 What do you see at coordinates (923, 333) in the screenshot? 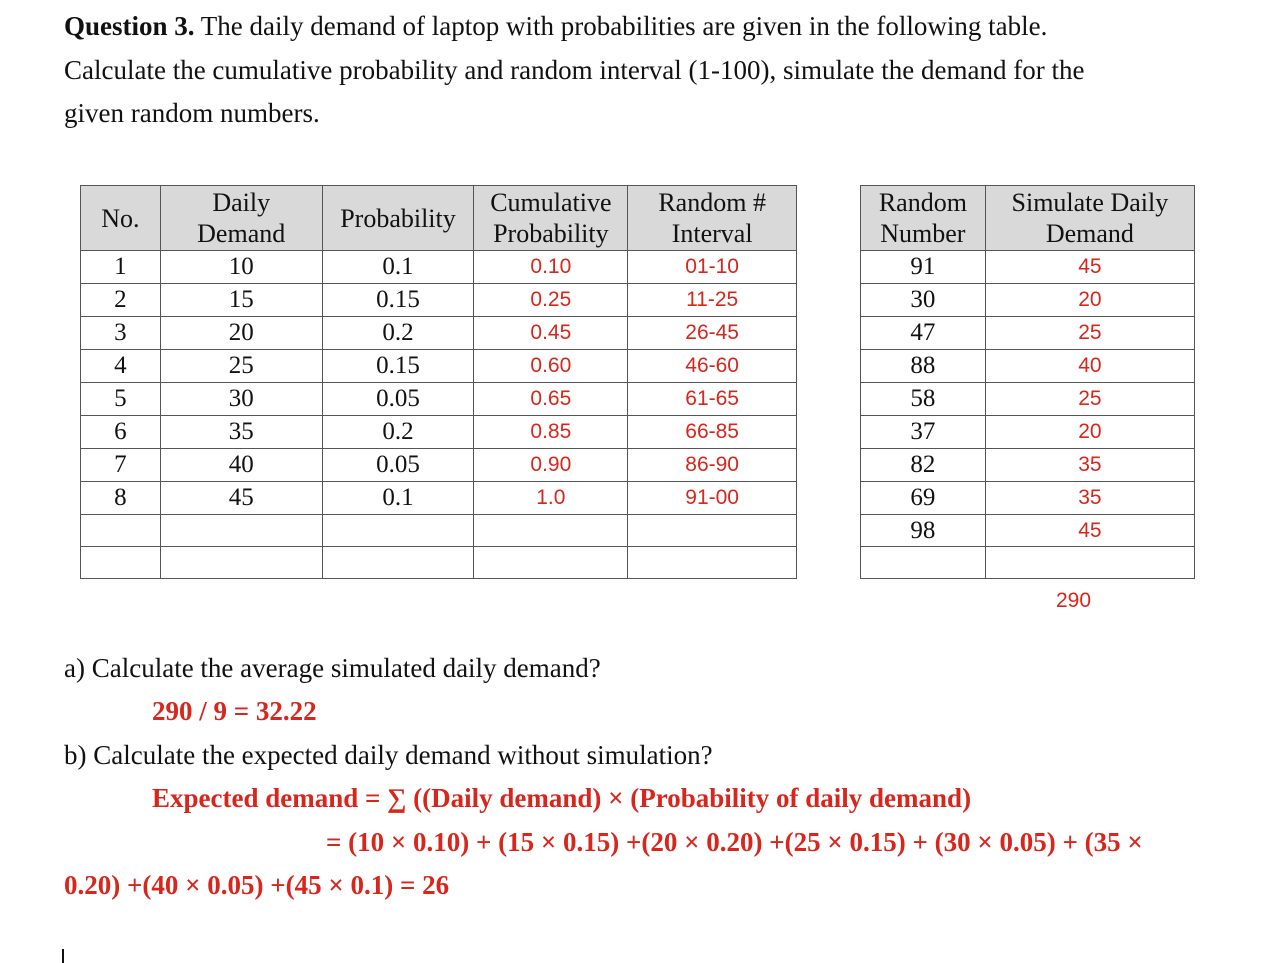
I see `cell-random-number: 47` at bounding box center [923, 333].